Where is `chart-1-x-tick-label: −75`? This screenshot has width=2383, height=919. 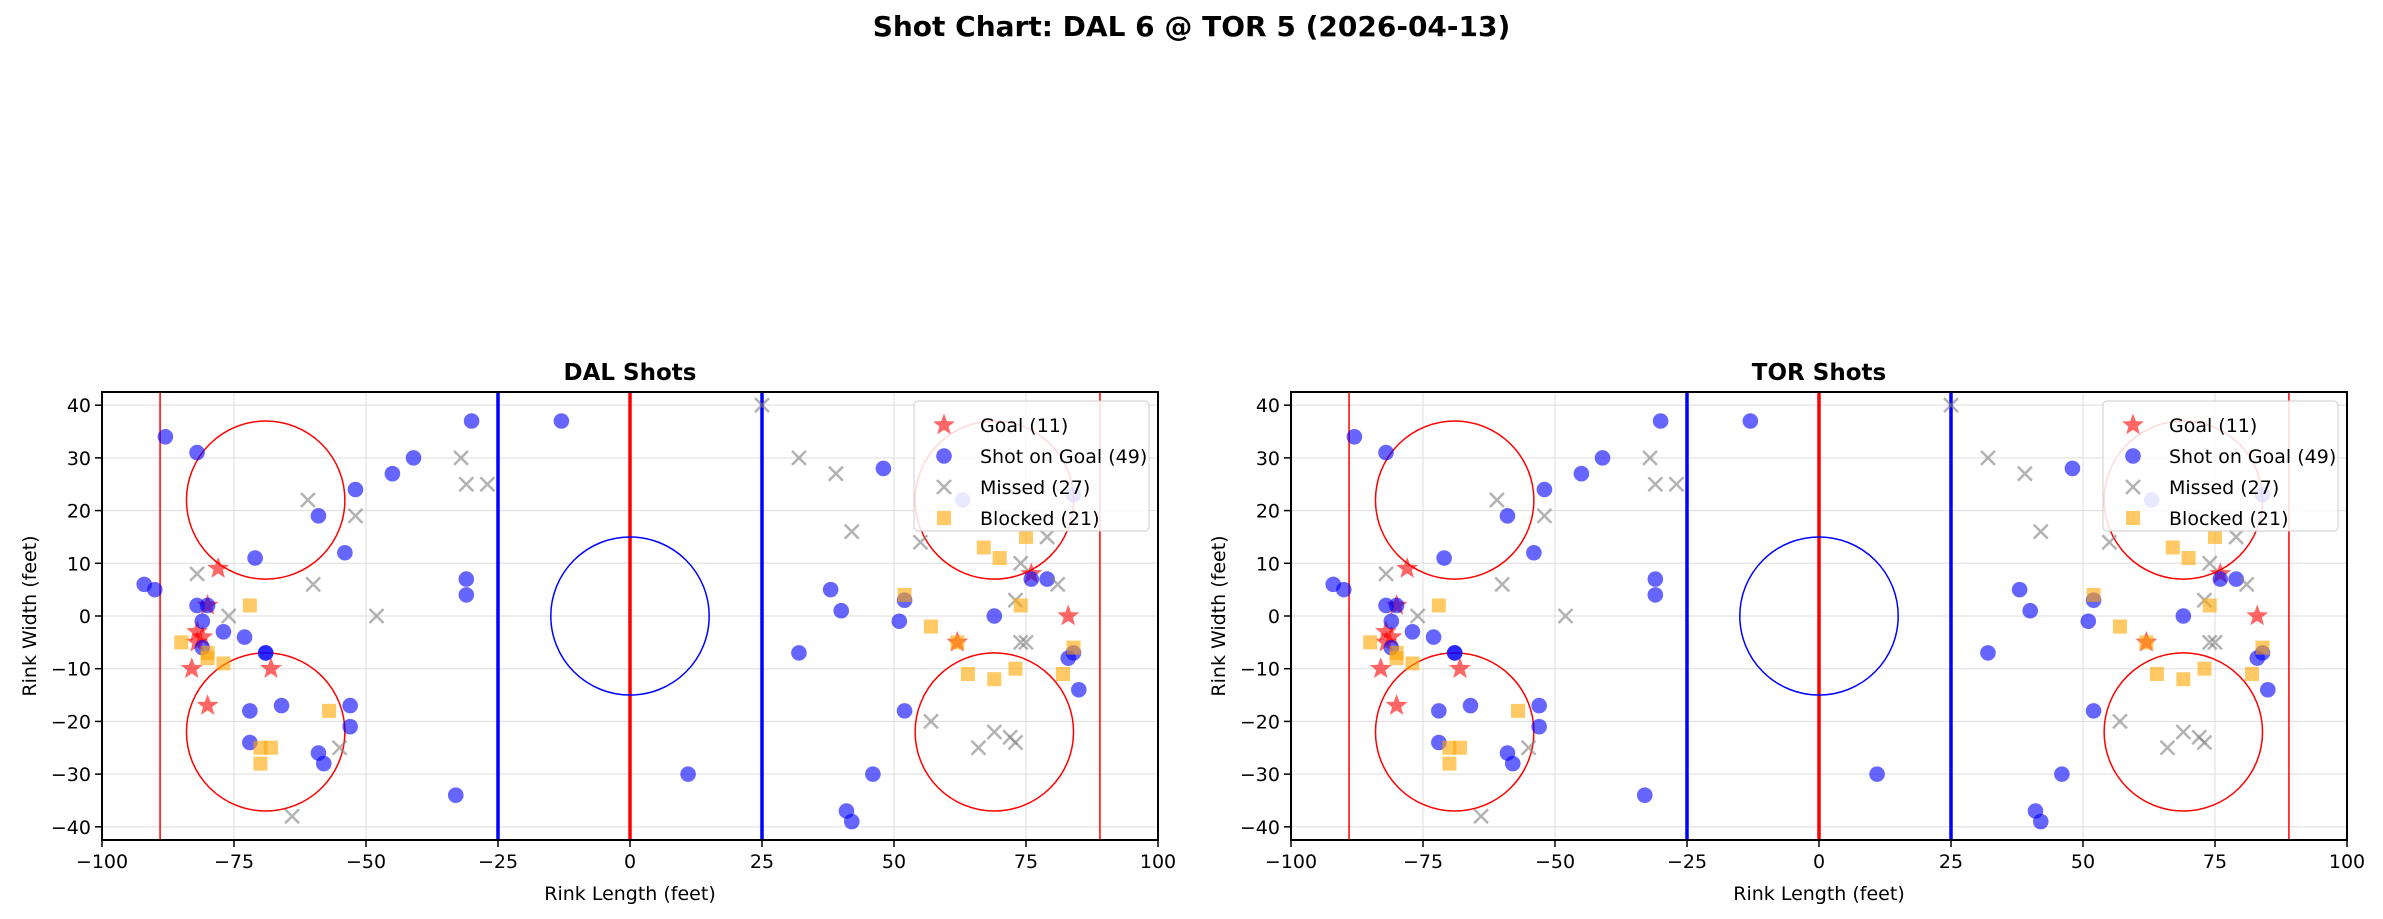
chart-1-x-tick-label: −75 is located at coordinates (234, 862).